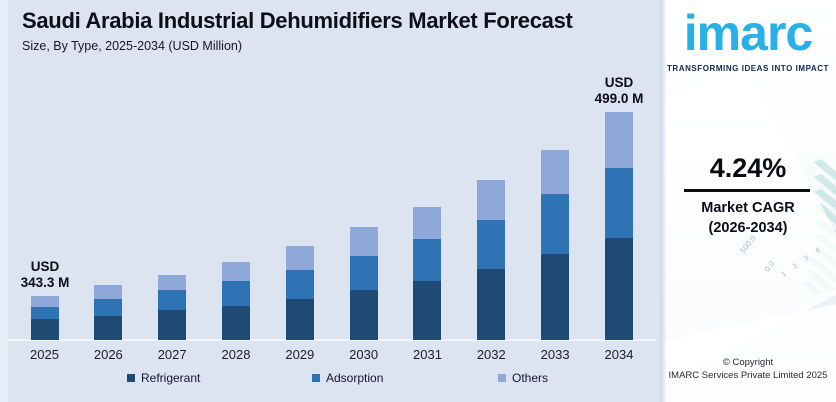 The image size is (836, 402). Describe the element at coordinates (619, 82) in the screenshot. I see `last-bar-value-line1: USD` at that location.